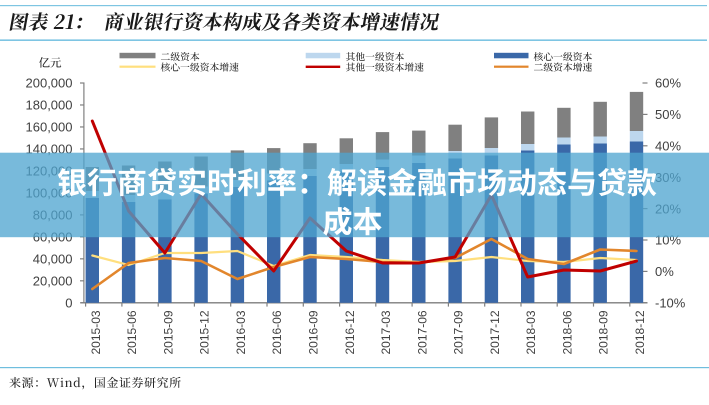  I want to click on svg-text: 40,000, so click(53, 258).